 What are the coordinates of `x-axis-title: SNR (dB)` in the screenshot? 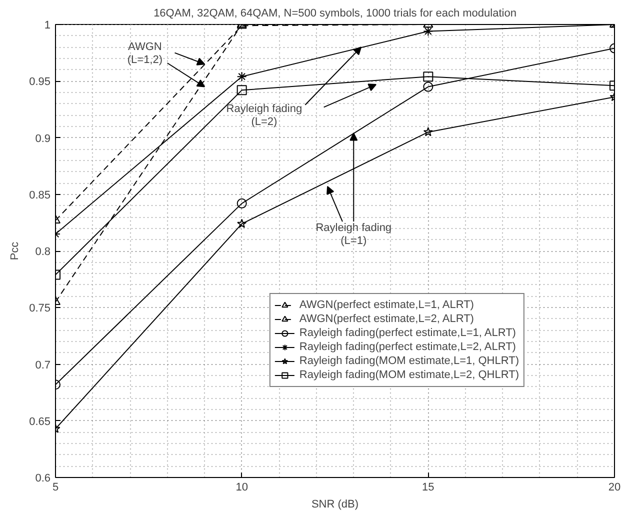 It's located at (335, 504).